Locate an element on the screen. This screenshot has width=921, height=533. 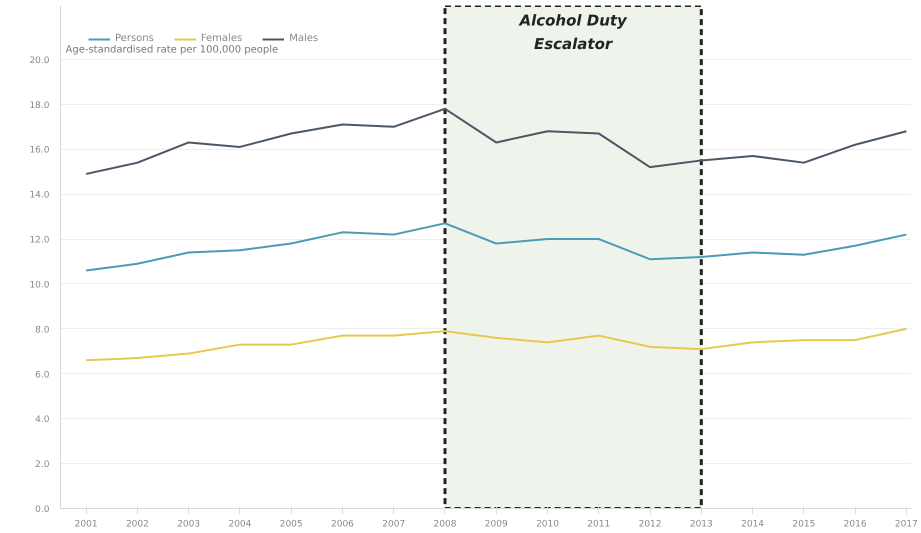
x-tick-label: 2015 is located at coordinates (804, 525).